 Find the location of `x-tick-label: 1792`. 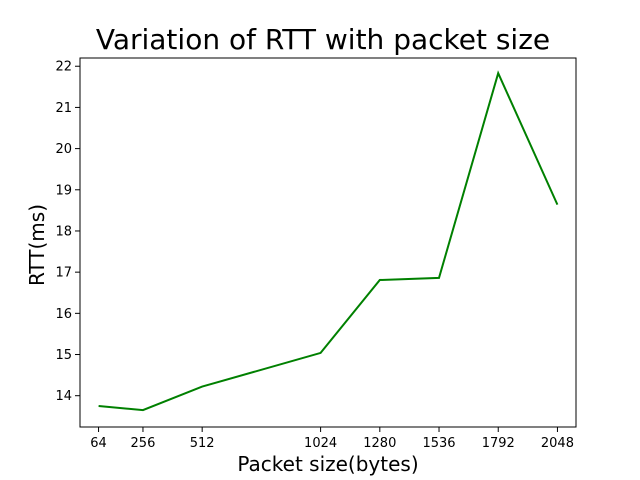

x-tick-label: 1792 is located at coordinates (498, 443).